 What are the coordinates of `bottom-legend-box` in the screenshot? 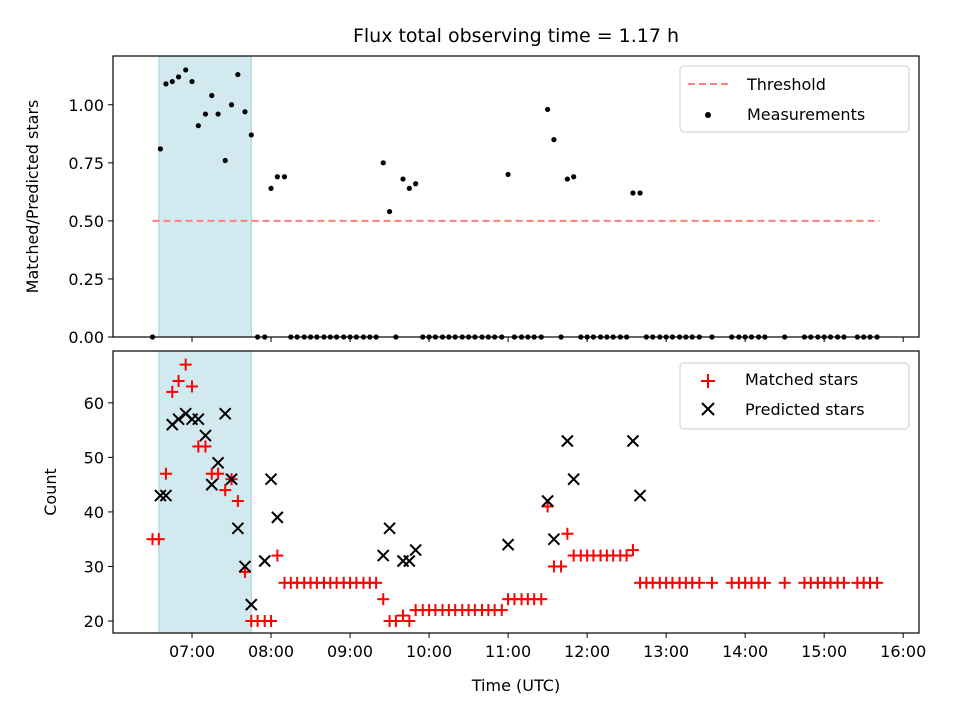 It's located at (794, 396).